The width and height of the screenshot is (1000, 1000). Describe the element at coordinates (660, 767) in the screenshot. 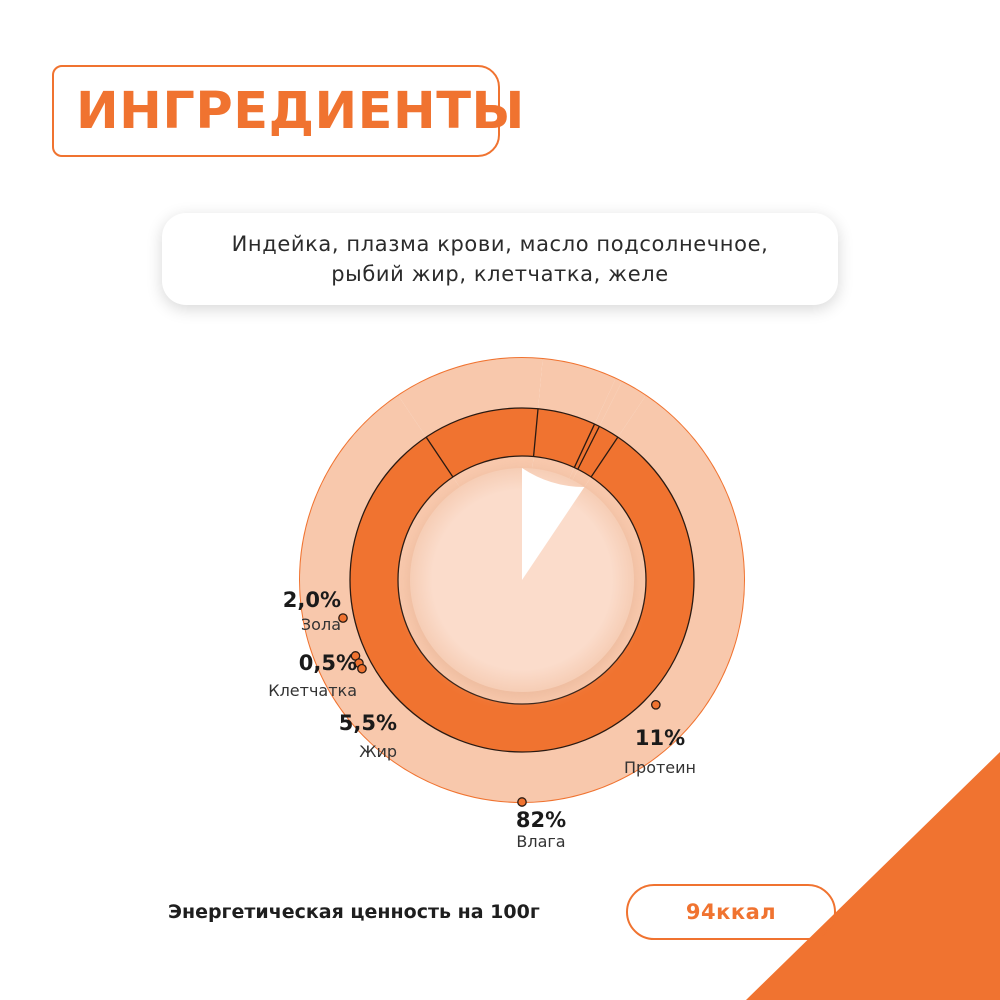

I see `category-label: Протеин` at that location.